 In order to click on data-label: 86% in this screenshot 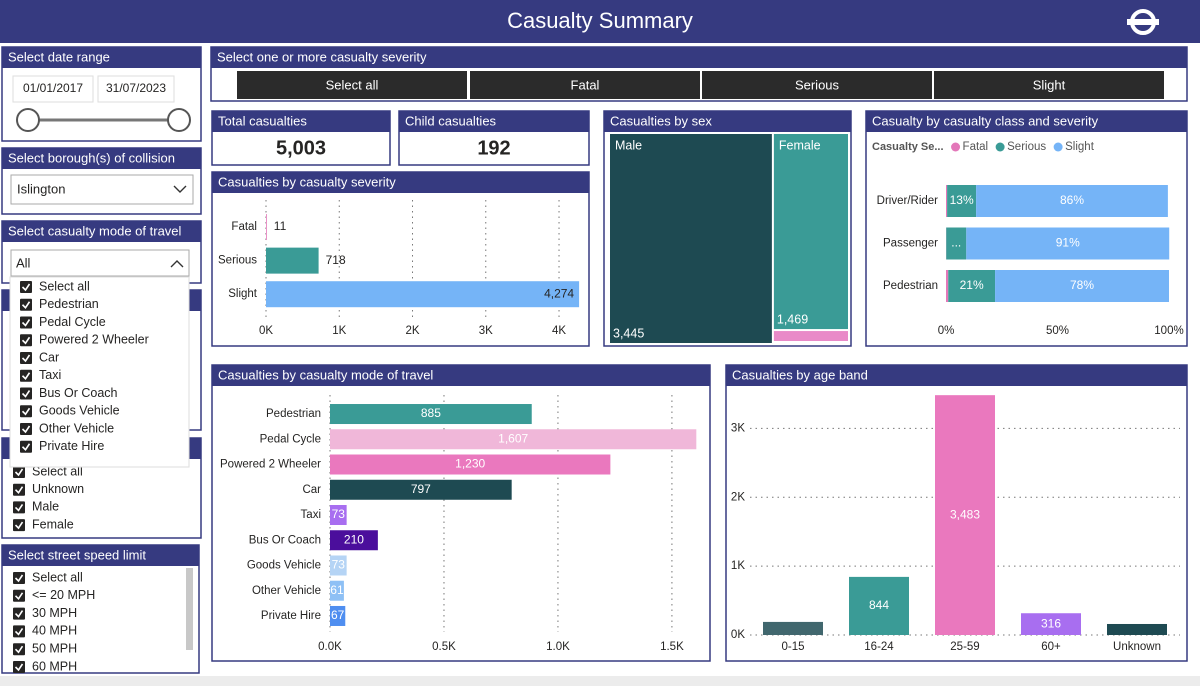, I will do `click(1072, 200)`.